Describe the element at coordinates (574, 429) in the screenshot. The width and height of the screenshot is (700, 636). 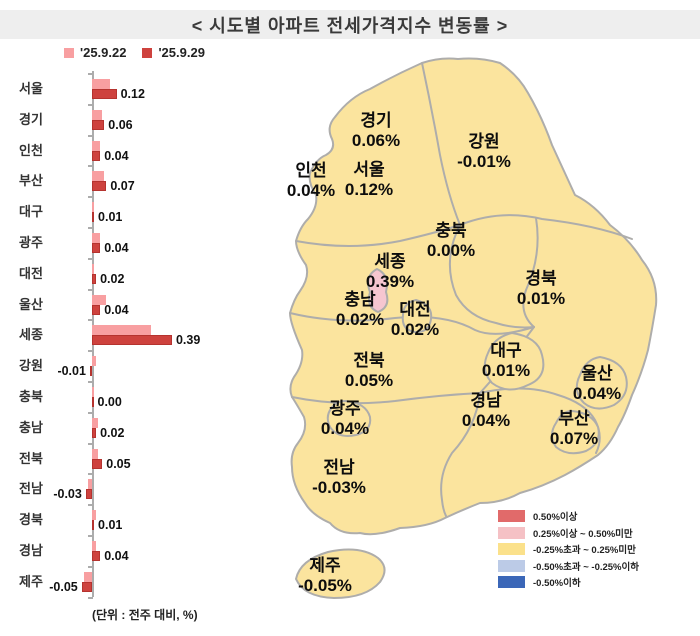
I see `map-region-label: 부산 0.07%` at that location.